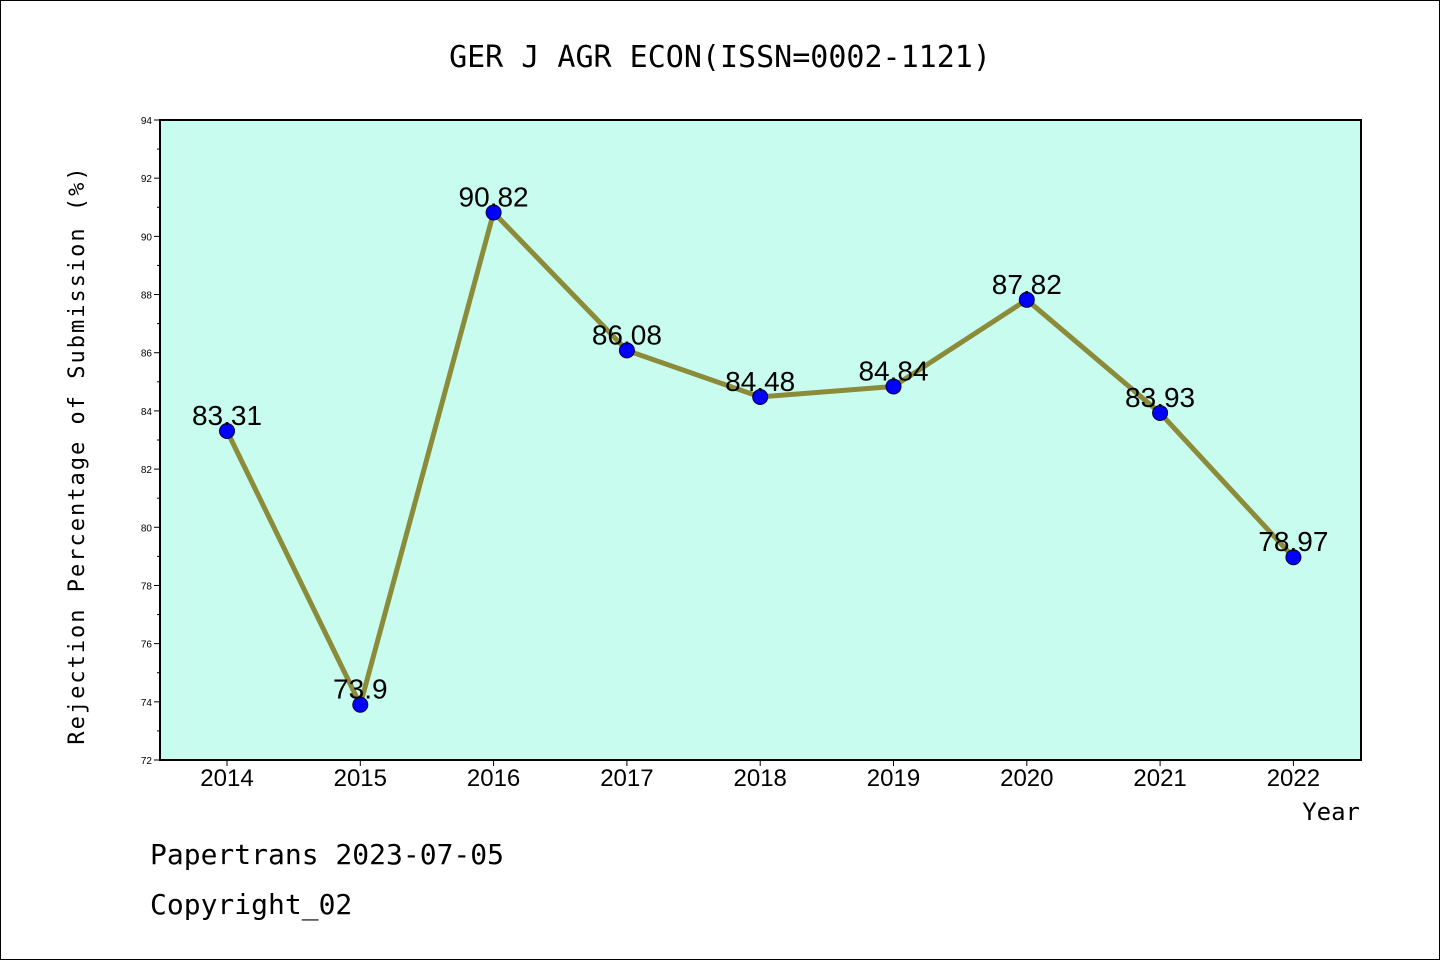 Image resolution: width=1440 pixels, height=960 pixels. I want to click on x-tick-label: 2016, so click(493, 778).